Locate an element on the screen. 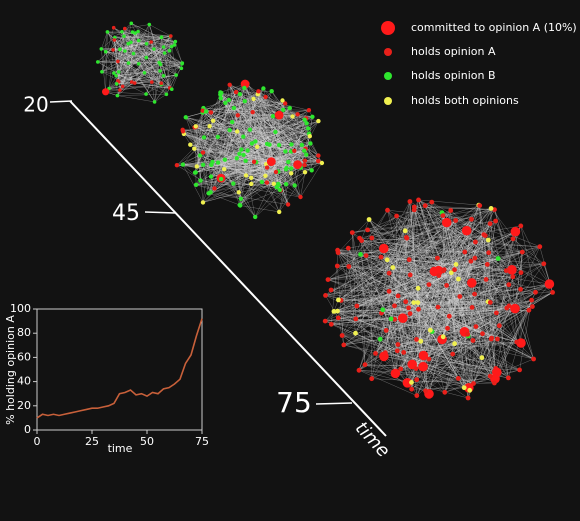 The width and height of the screenshot is (580, 521). timeline-tick is located at coordinates (61, 101).